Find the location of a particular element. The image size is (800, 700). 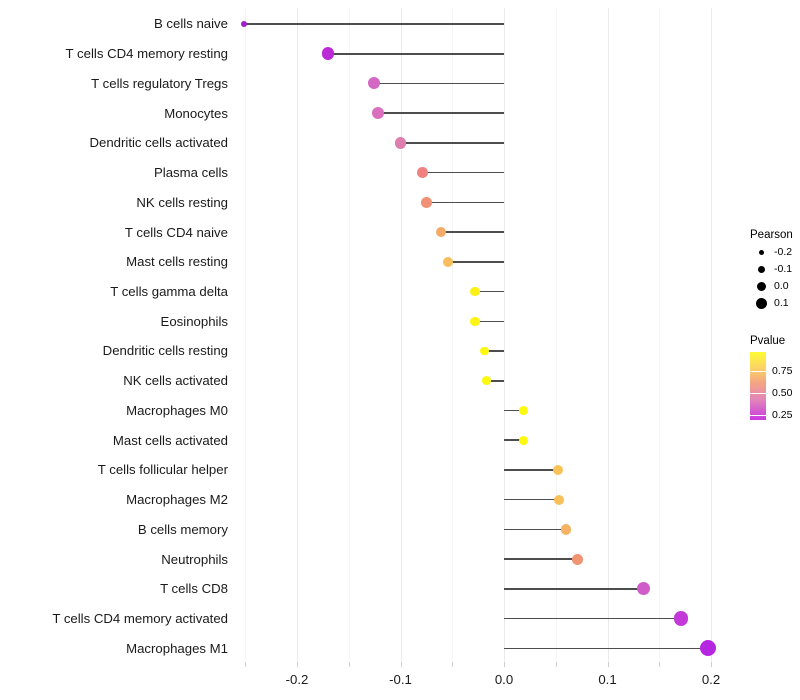

y-axis-tick-label: T cells follicular helper is located at coordinates (162, 470).